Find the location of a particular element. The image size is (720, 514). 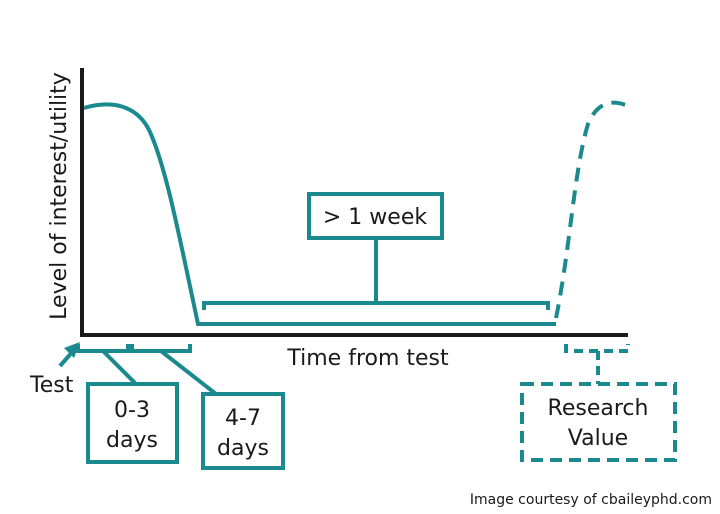

box-research-line2: Value is located at coordinates (598, 438).